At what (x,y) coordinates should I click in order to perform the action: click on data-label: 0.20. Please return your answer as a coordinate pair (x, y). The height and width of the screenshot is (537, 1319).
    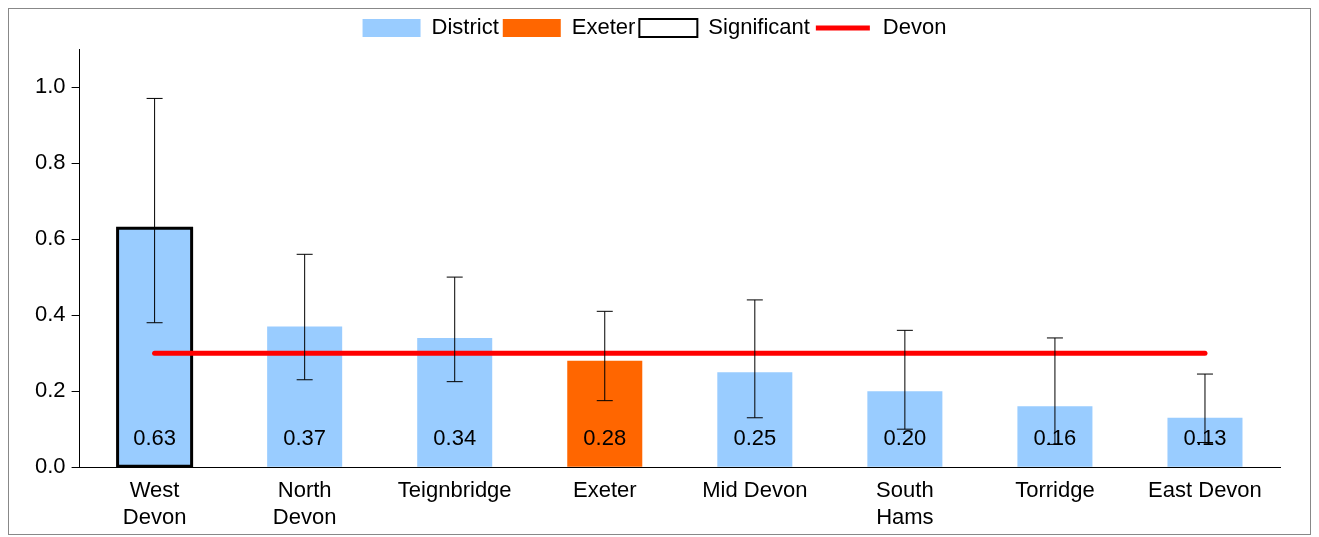
    Looking at the image, I should click on (905, 438).